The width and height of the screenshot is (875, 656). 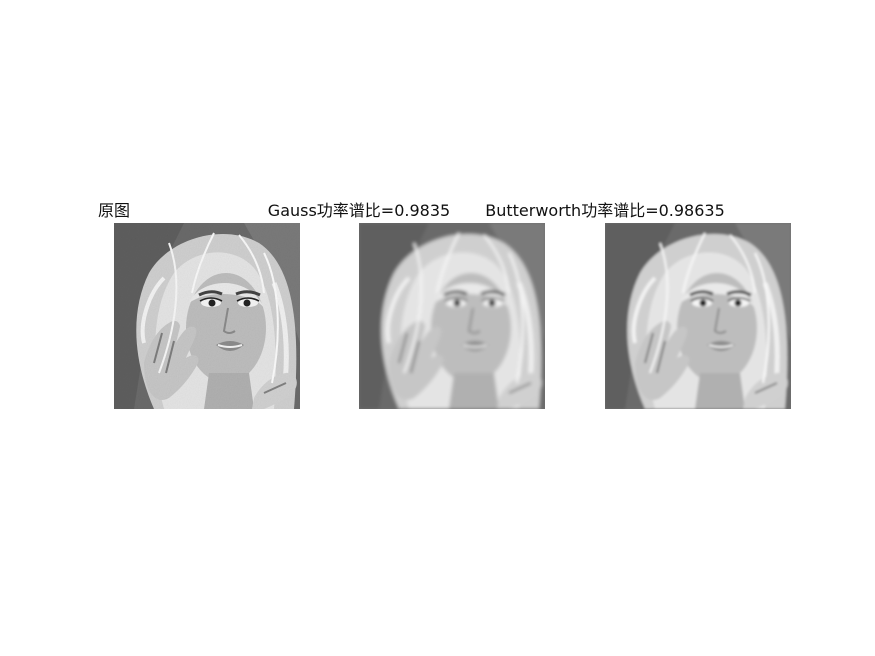 I want to click on subplot-title-butterworth: Butterworth功率谱比=0.98635, so click(x=605, y=210).